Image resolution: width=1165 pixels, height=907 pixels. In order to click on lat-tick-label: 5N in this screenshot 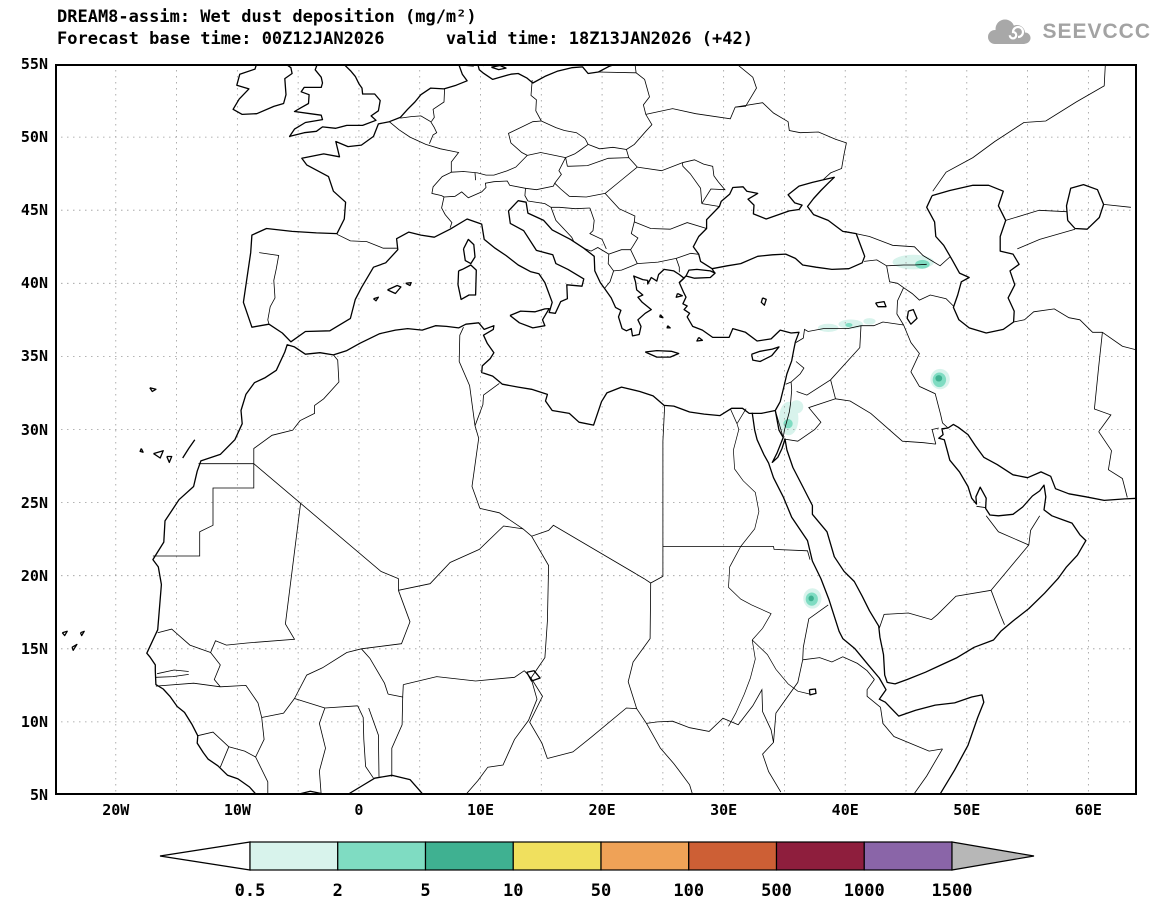, I will do `click(38, 795)`.